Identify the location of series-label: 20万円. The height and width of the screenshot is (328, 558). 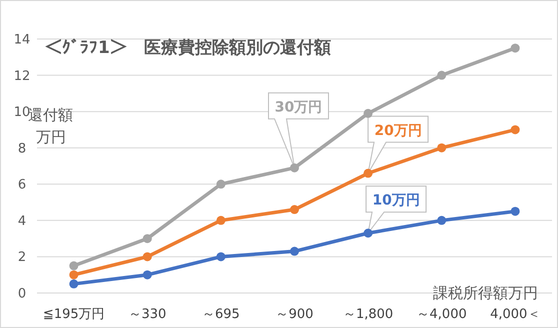
(398, 130).